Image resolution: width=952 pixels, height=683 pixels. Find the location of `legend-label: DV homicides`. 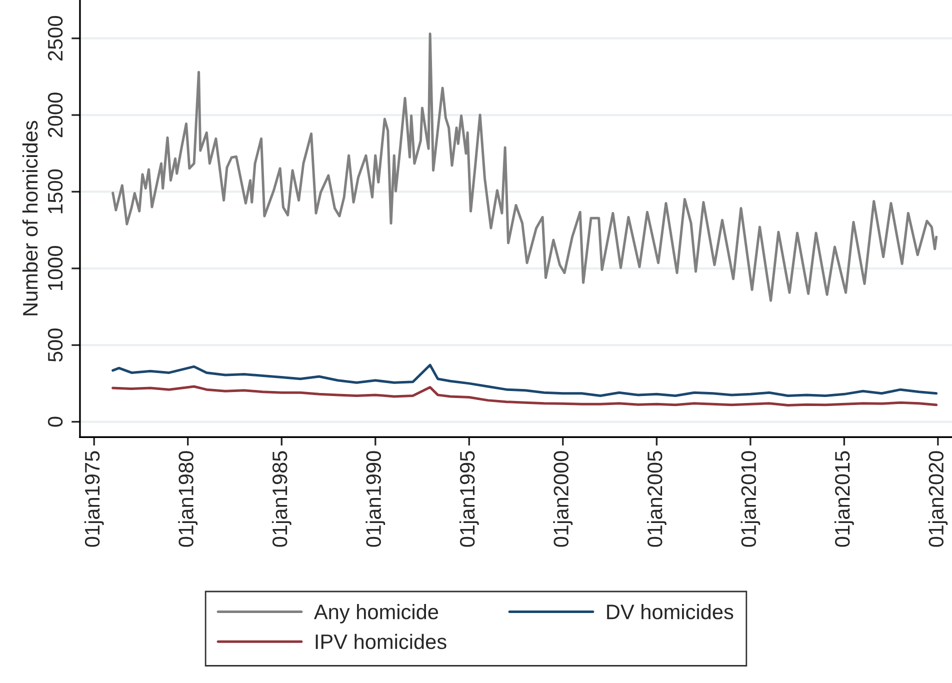

legend-label: DV homicides is located at coordinates (670, 612).